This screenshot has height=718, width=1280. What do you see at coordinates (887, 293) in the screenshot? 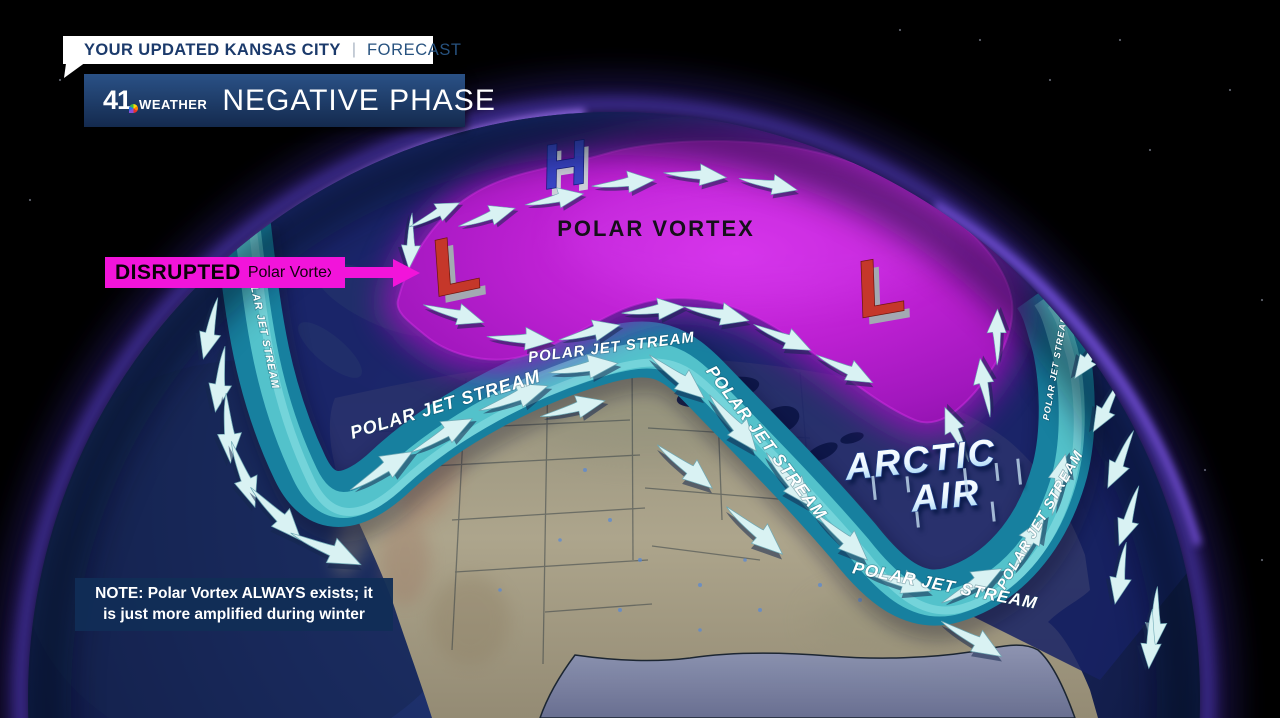
I see `low-symbol-extrude: L` at bounding box center [887, 293].